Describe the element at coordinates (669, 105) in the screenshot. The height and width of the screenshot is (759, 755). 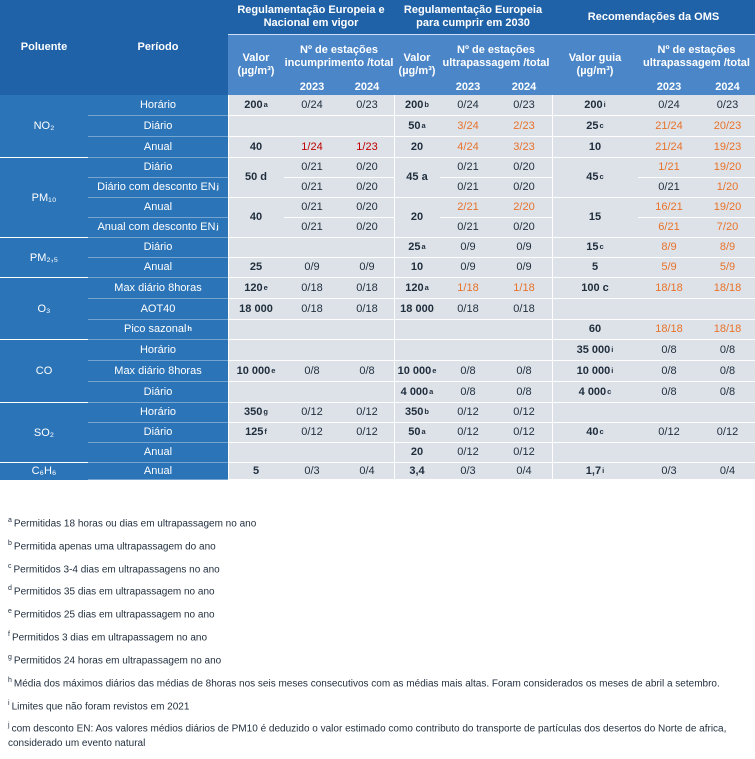
I see `value-cell-c23: 0/24` at that location.